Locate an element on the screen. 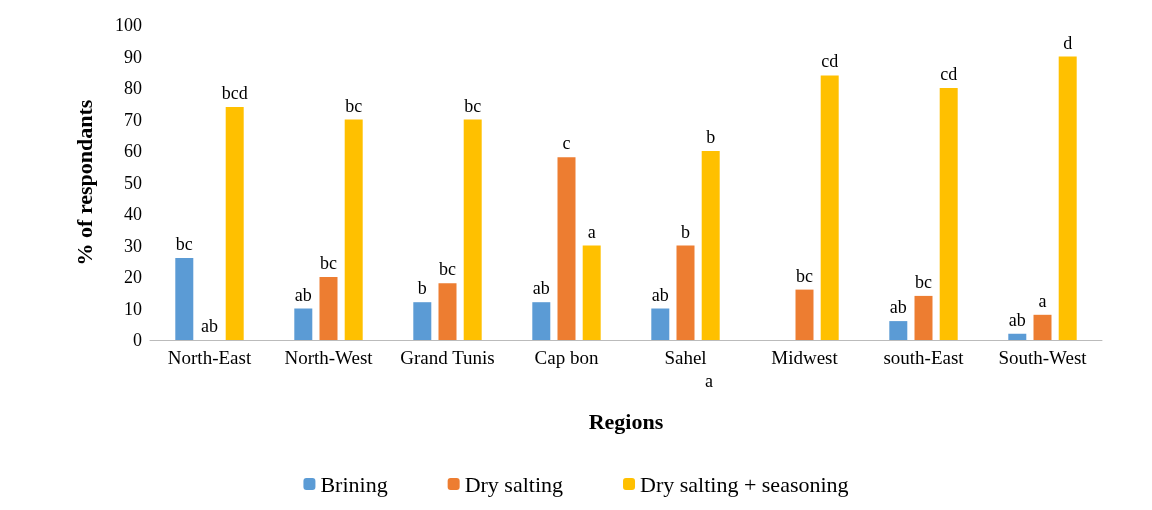  y-tick-label: 20 is located at coordinates (133, 277).